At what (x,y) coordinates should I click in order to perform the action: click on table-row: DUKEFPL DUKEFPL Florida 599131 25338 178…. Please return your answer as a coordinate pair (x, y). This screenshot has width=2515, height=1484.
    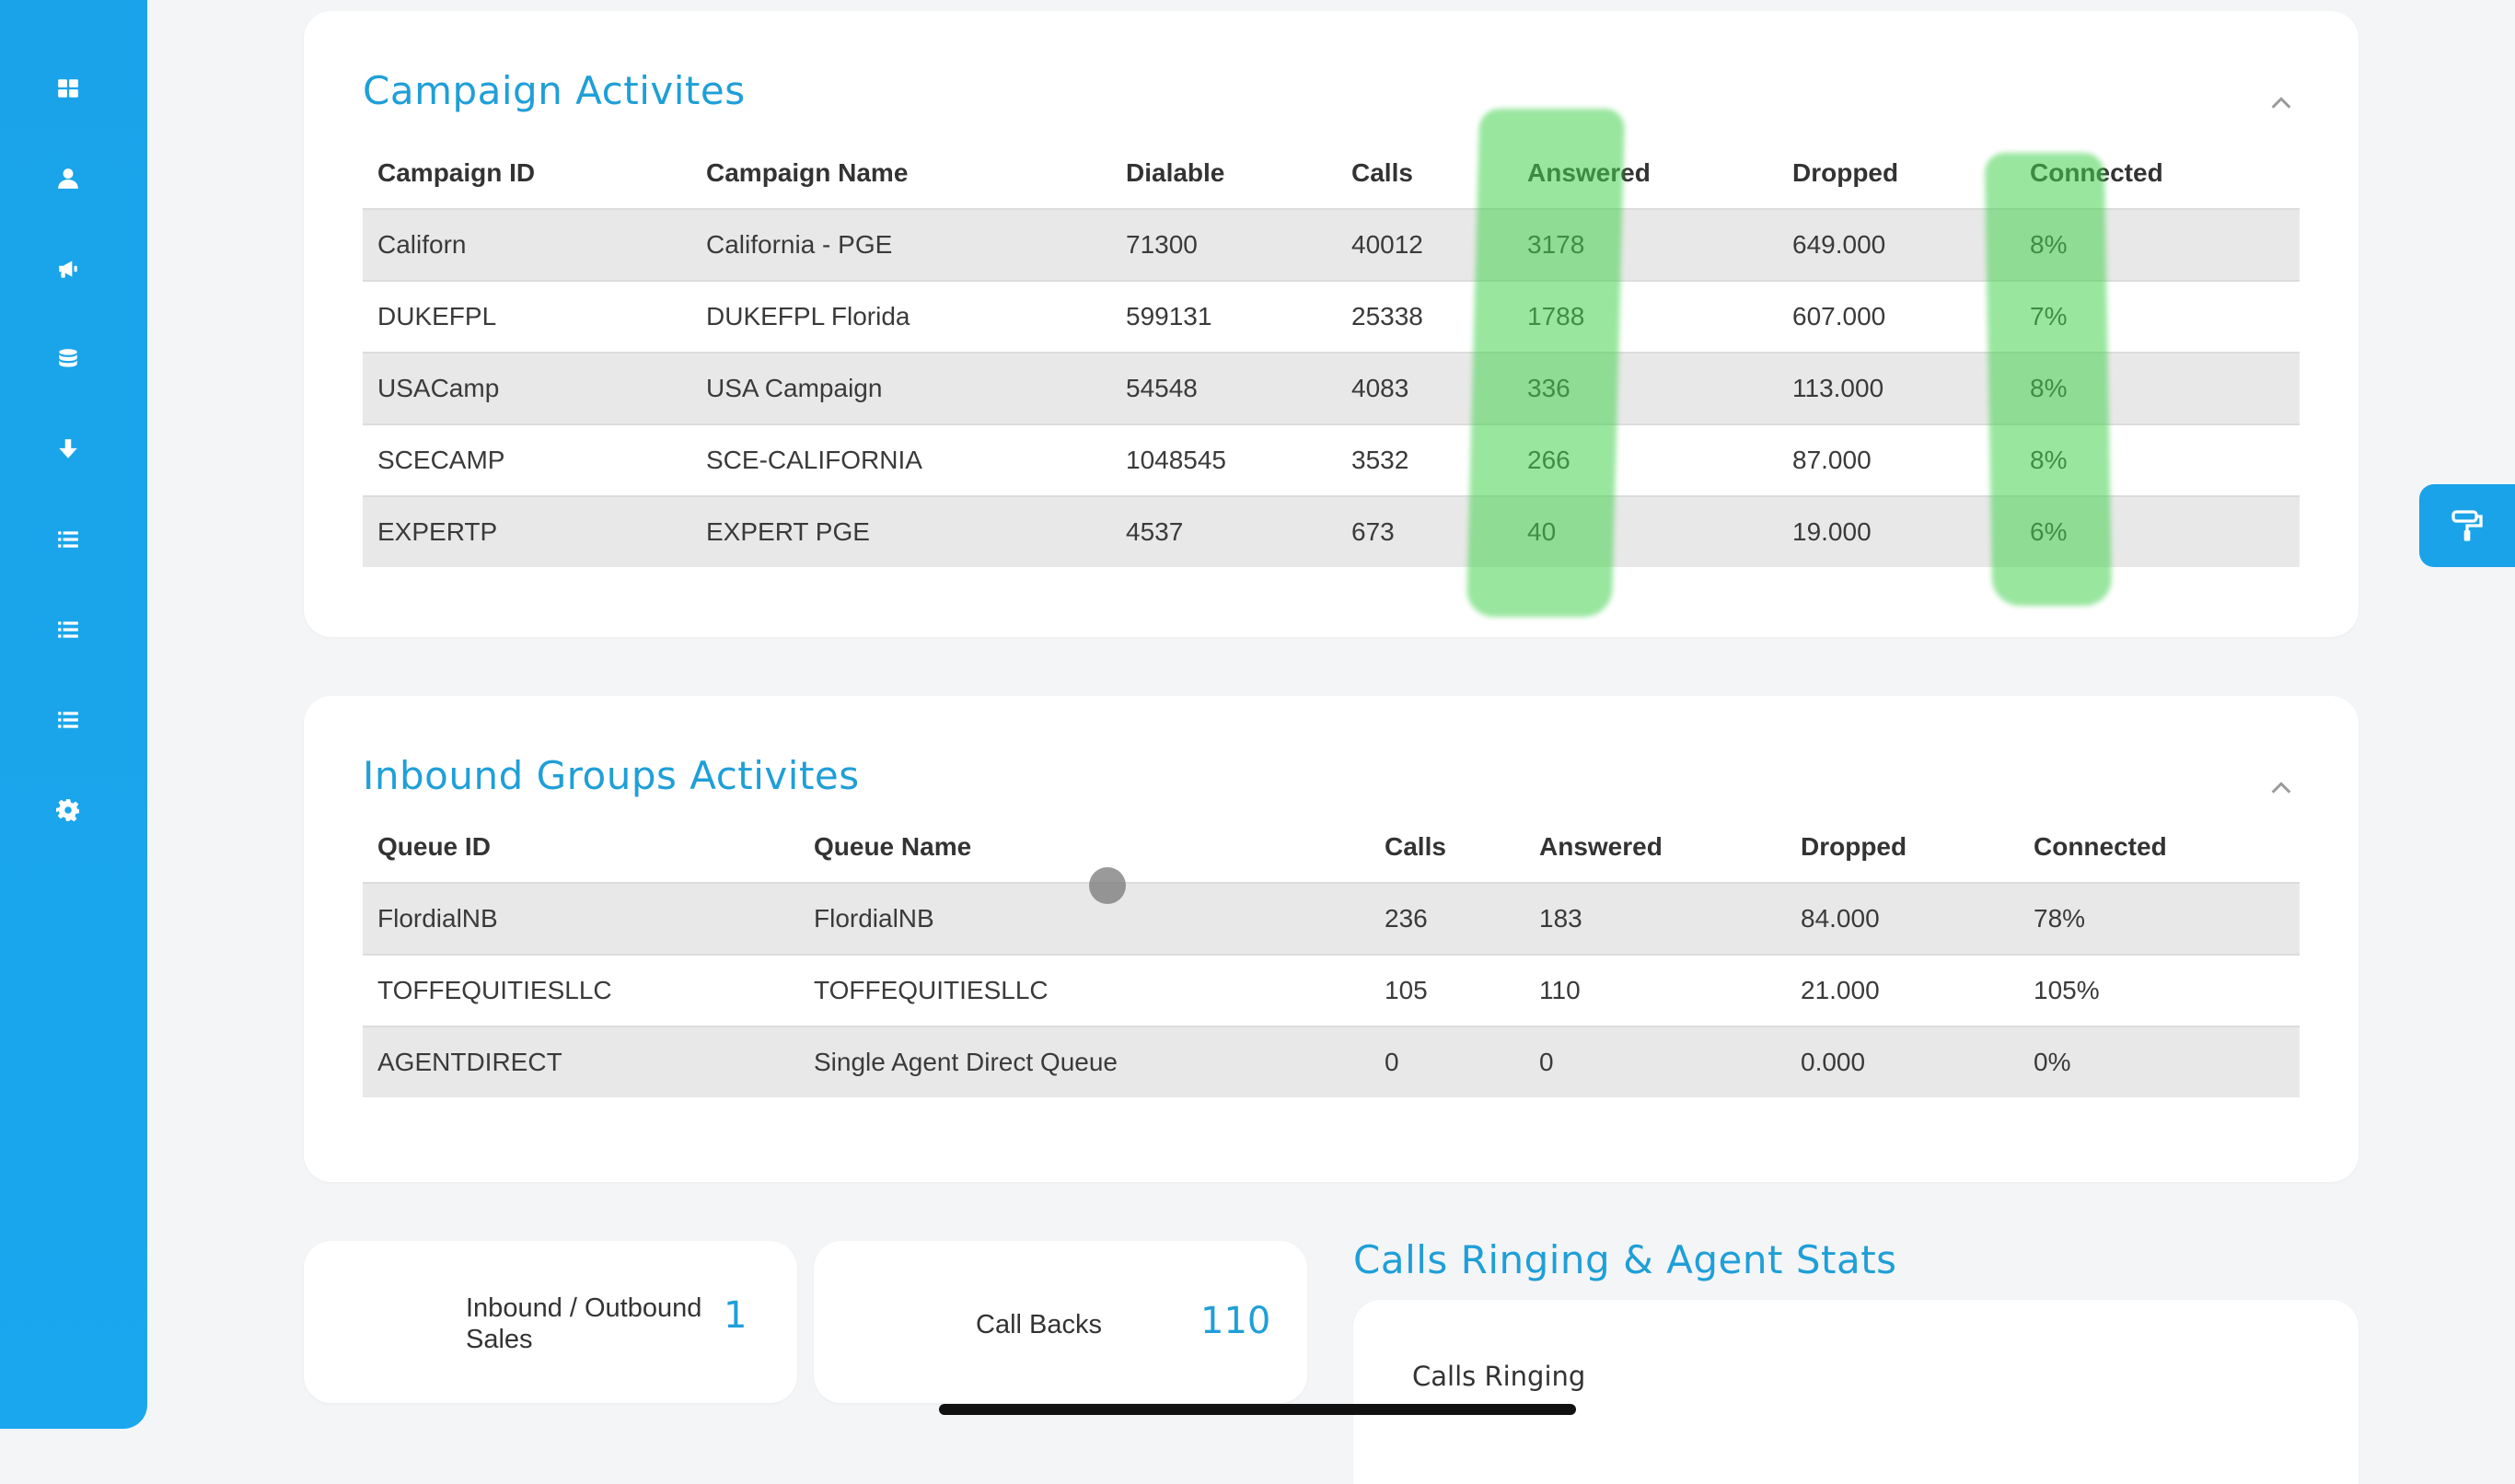
    Looking at the image, I should click on (1331, 316).